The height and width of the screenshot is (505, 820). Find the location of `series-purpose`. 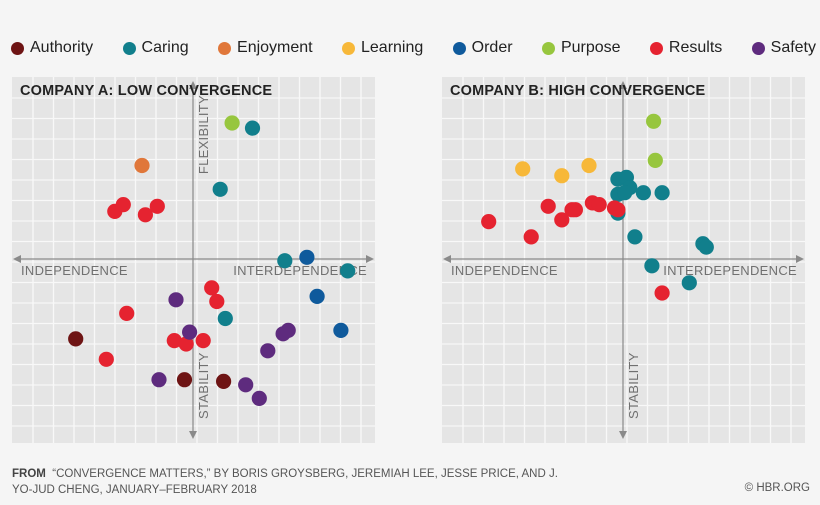

series-purpose is located at coordinates (232, 123).